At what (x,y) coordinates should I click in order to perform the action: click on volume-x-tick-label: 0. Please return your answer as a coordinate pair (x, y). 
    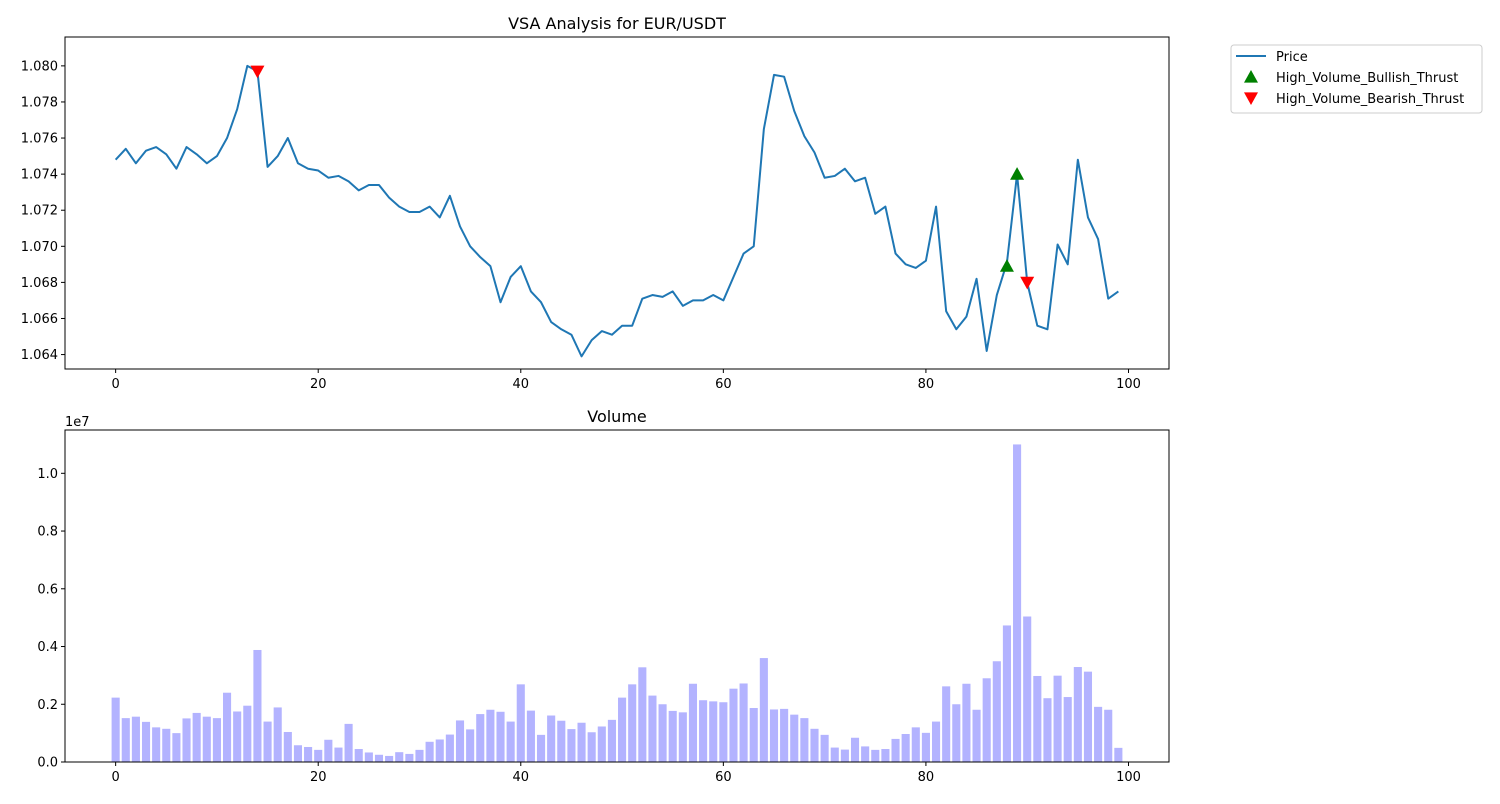
    Looking at the image, I should click on (116, 777).